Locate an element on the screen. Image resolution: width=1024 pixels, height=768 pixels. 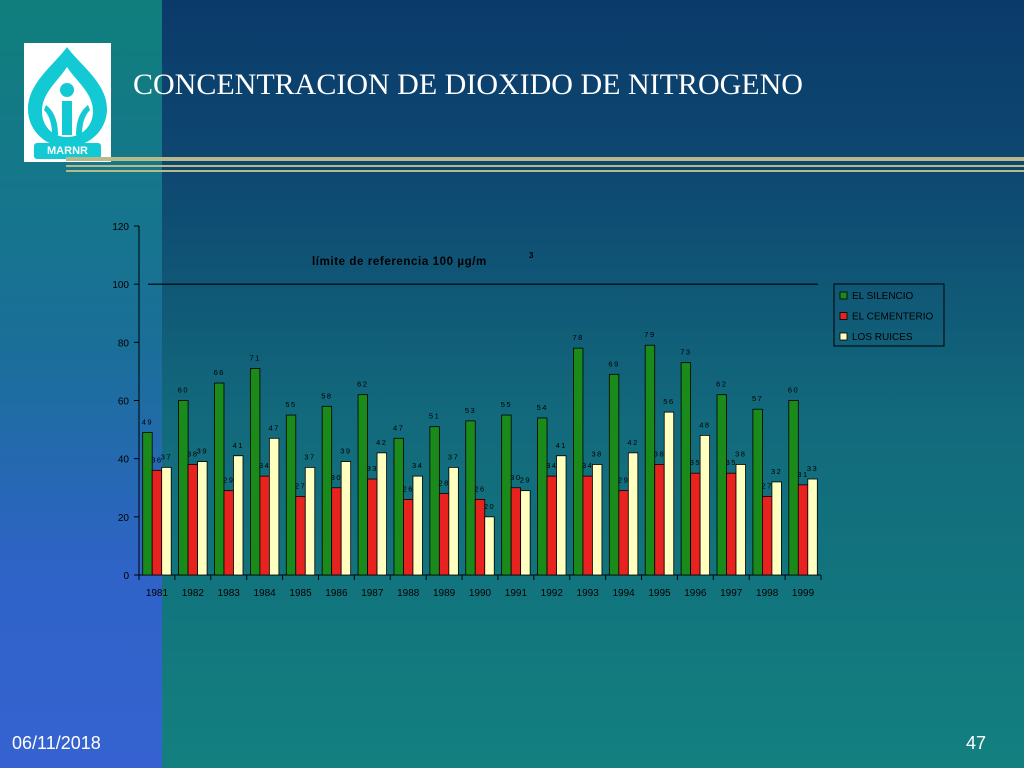
marnr-logo: MARNR is located at coordinates (67, 102).